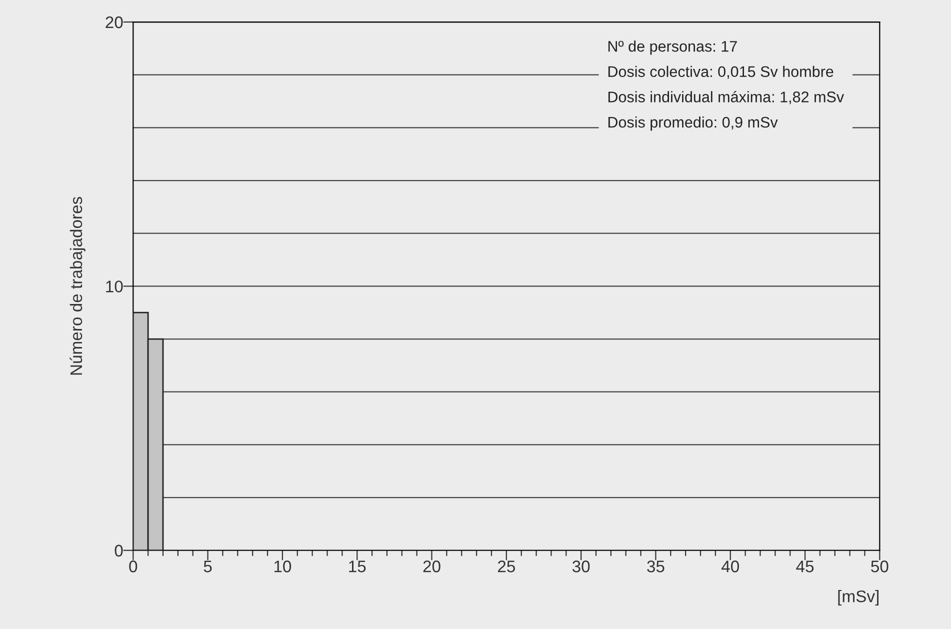 Image resolution: width=951 pixels, height=629 pixels. Describe the element at coordinates (726, 97) in the screenshot. I see `annotation: Dosis individual máxima: 1,82 mSv` at that location.